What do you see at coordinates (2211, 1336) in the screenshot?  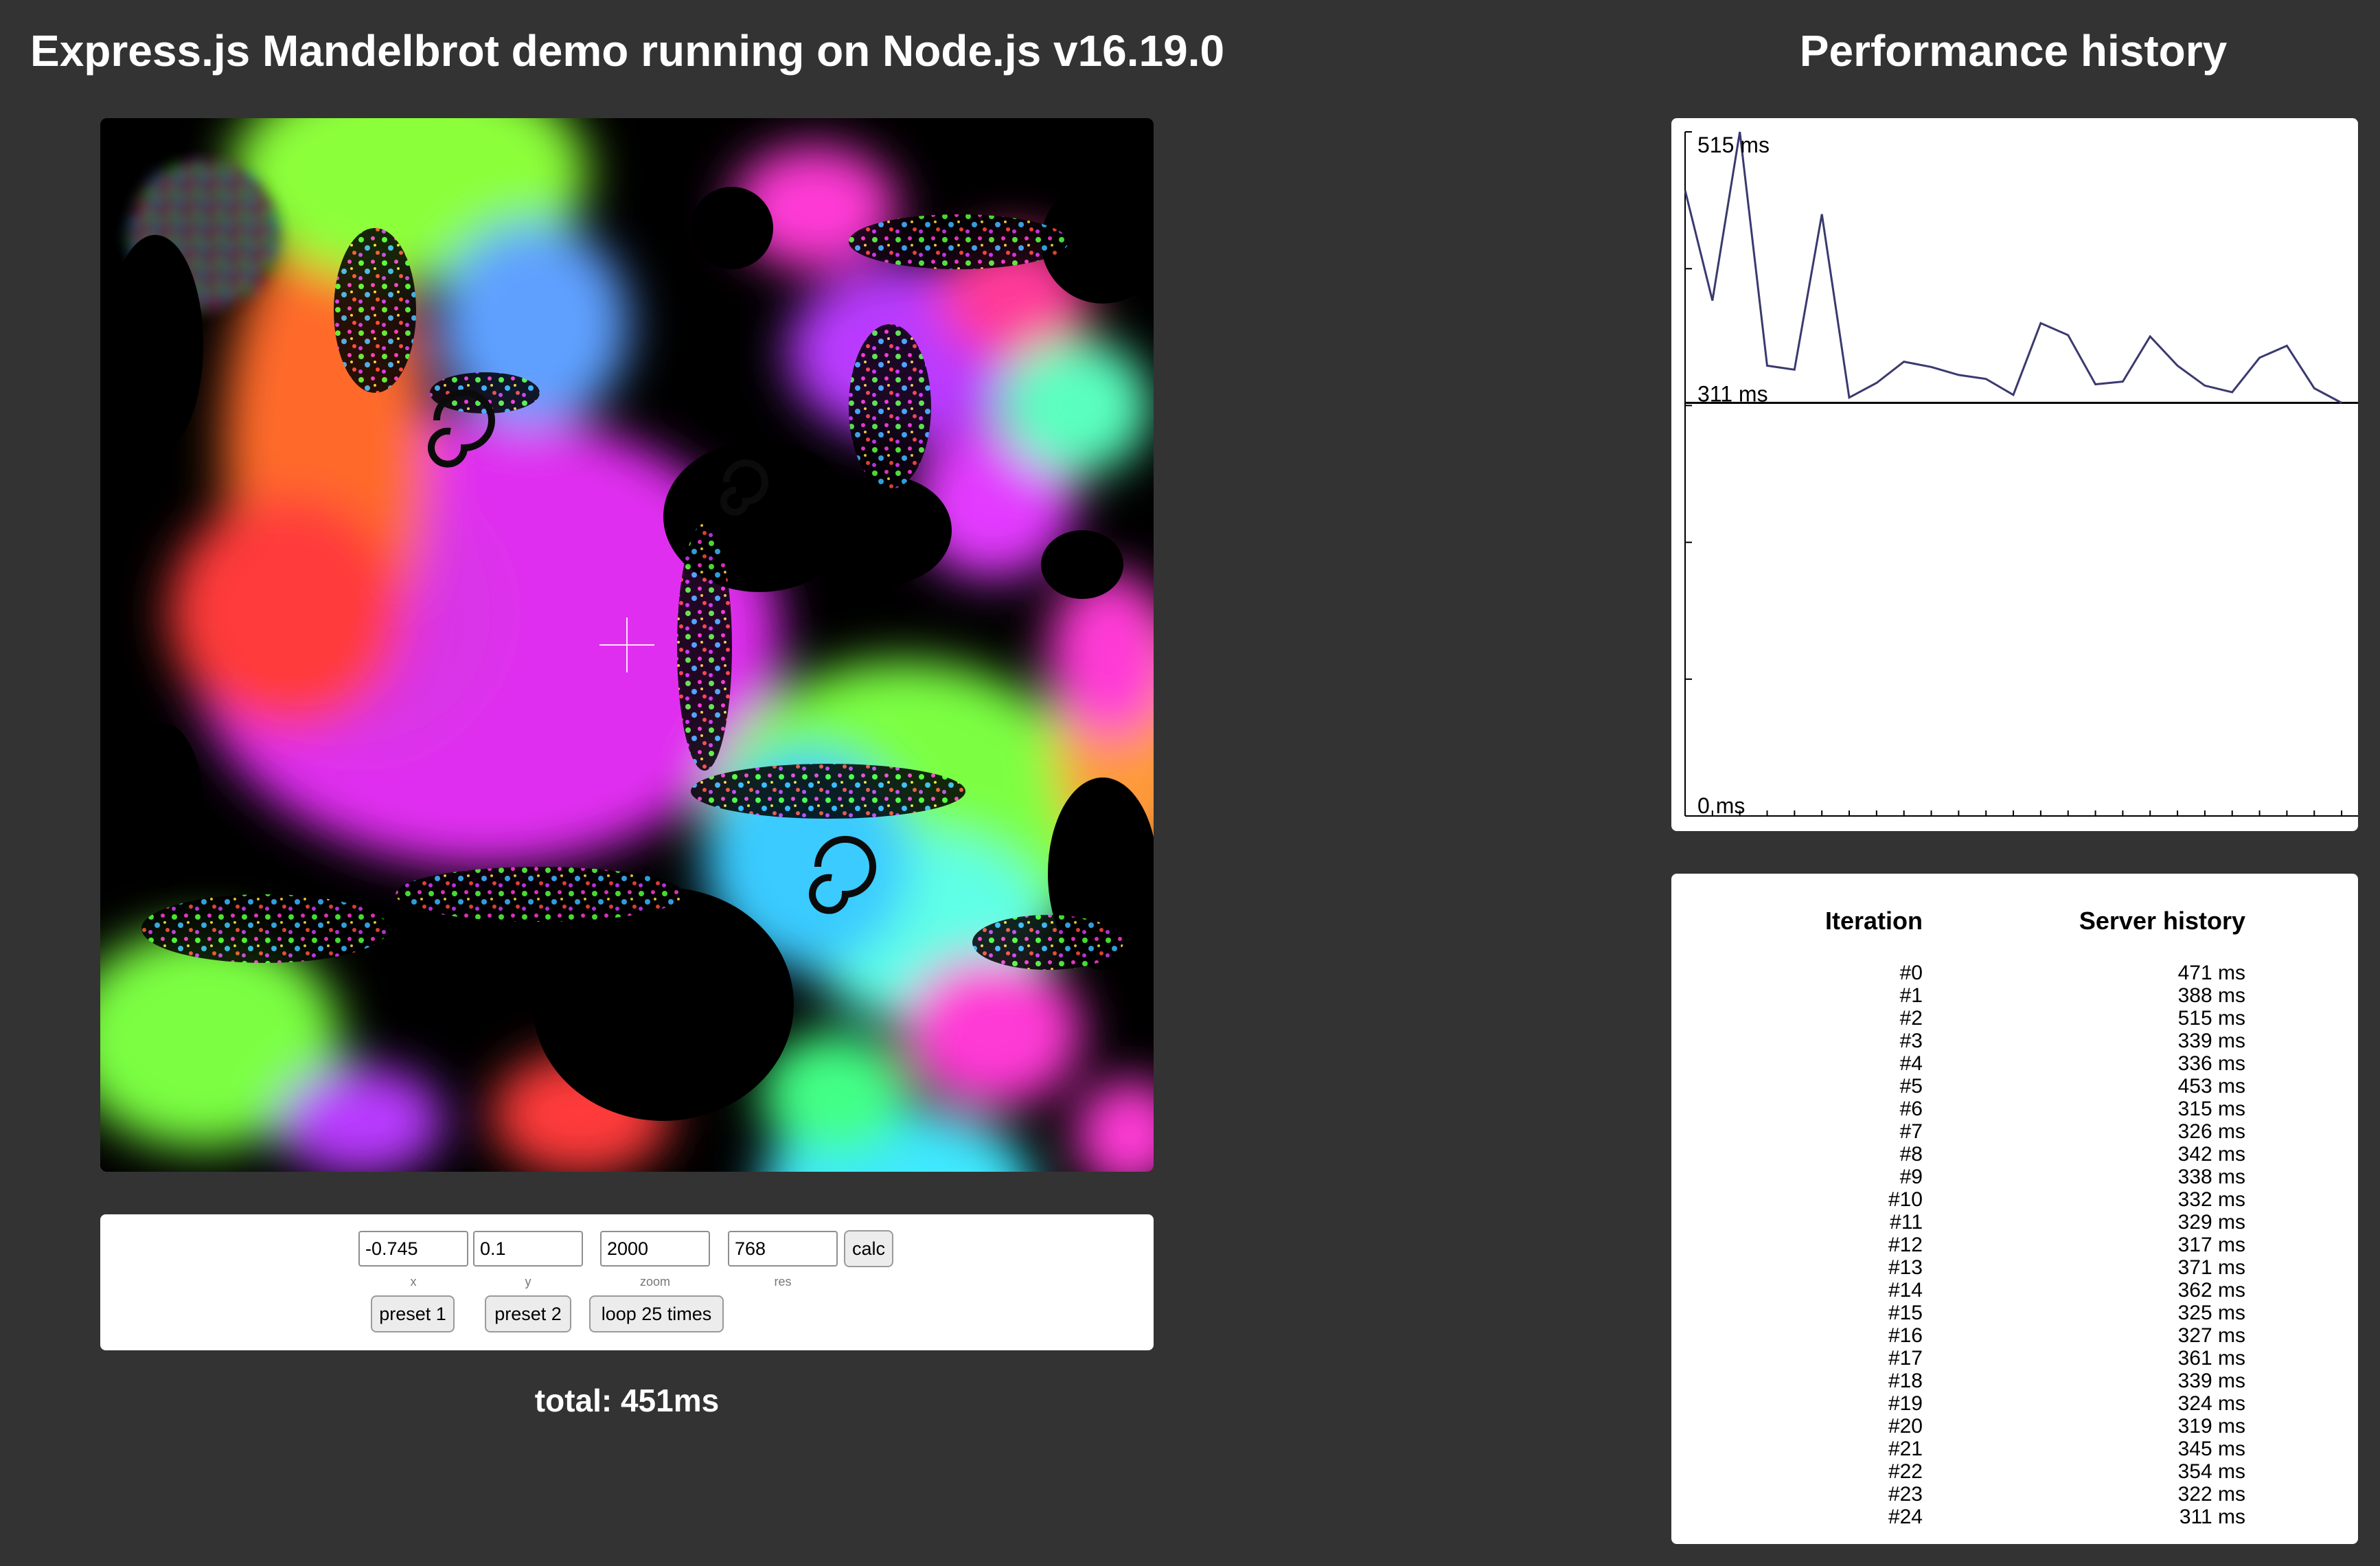 I see `server-time-cell: 327 ms` at bounding box center [2211, 1336].